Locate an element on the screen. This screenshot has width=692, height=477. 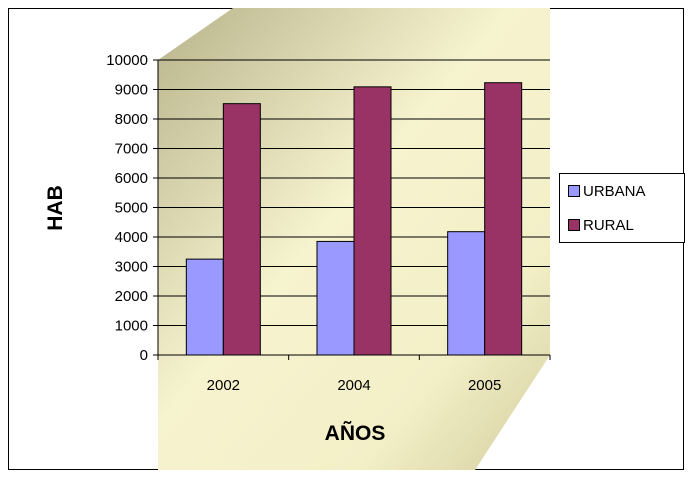
x-axis-title: AÑOS is located at coordinates (355, 433).